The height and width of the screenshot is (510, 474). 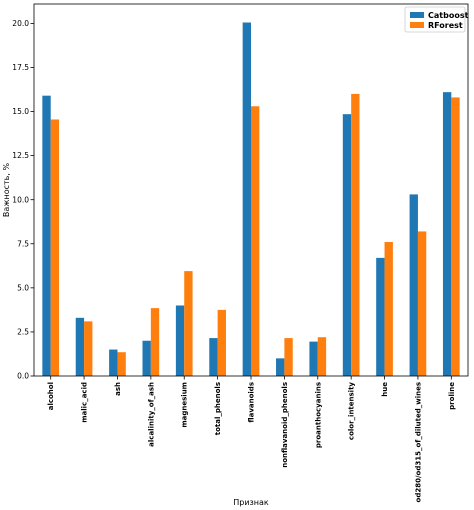 I want to click on bar-rforest-malic-acid, so click(x=88, y=348).